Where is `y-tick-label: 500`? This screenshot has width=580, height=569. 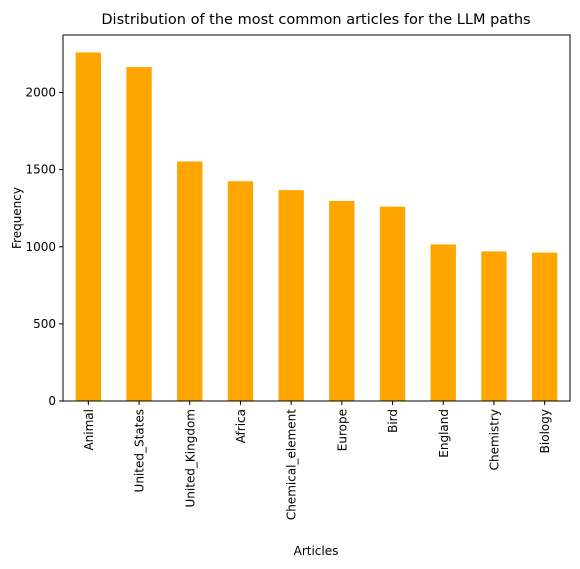
y-tick-label: 500 is located at coordinates (44, 324).